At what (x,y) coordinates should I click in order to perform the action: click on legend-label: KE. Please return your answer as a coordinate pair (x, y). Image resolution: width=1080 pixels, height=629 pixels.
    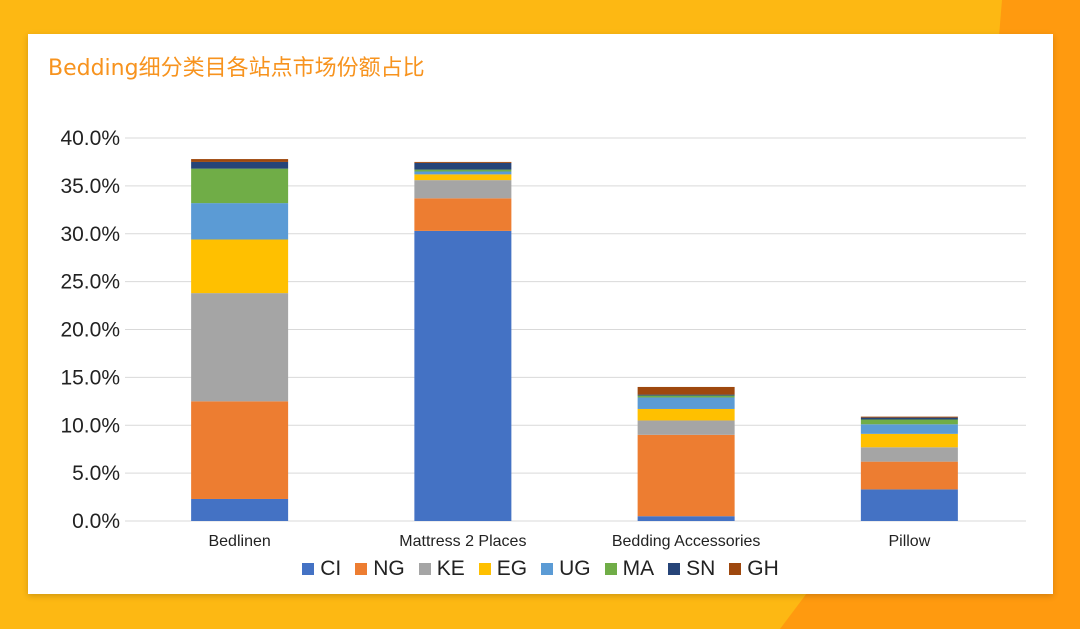
    Looking at the image, I should click on (450, 568).